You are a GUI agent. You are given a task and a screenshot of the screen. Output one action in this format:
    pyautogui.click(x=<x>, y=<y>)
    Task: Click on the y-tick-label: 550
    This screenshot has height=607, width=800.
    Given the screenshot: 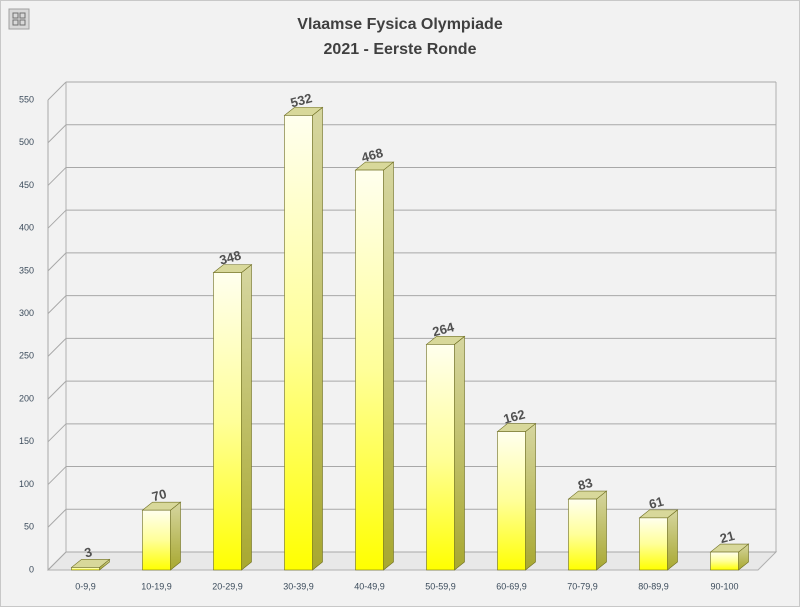 What is the action you would take?
    pyautogui.click(x=26, y=99)
    